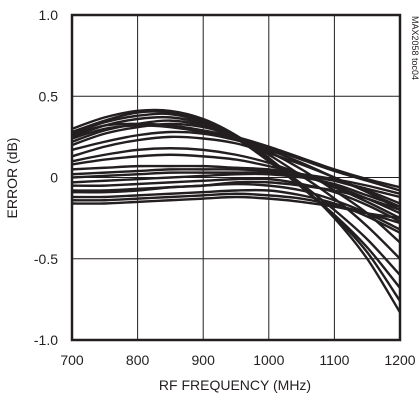  What do you see at coordinates (46, 177) in the screenshot?
I see `y-tick-labels: 1.0 0.5 0 -0.5 -1.0` at bounding box center [46, 177].